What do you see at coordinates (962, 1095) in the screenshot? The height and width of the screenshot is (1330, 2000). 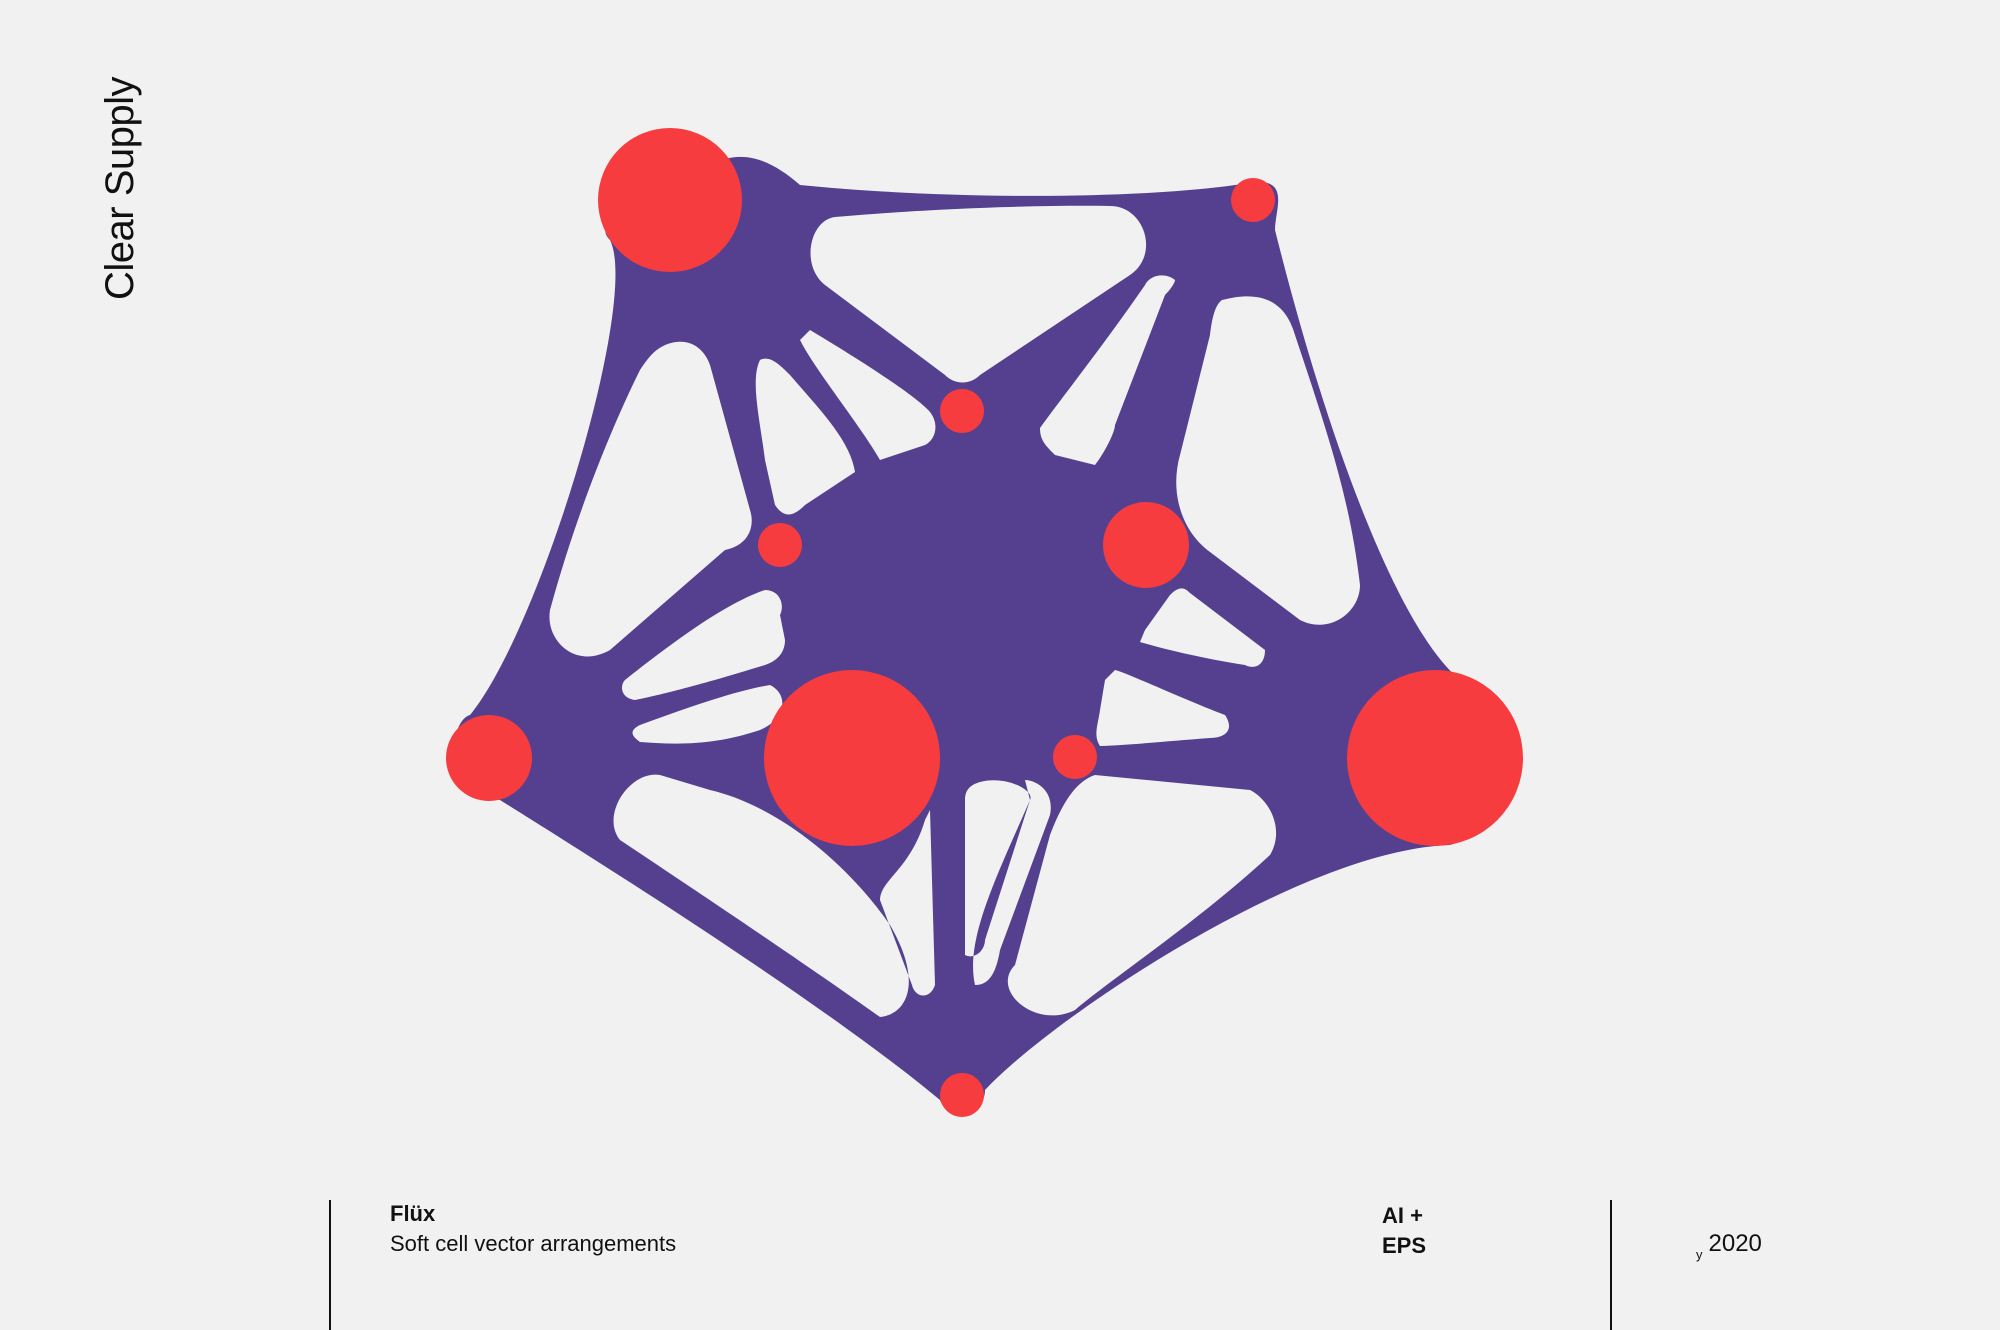 I see `node-bottom` at bounding box center [962, 1095].